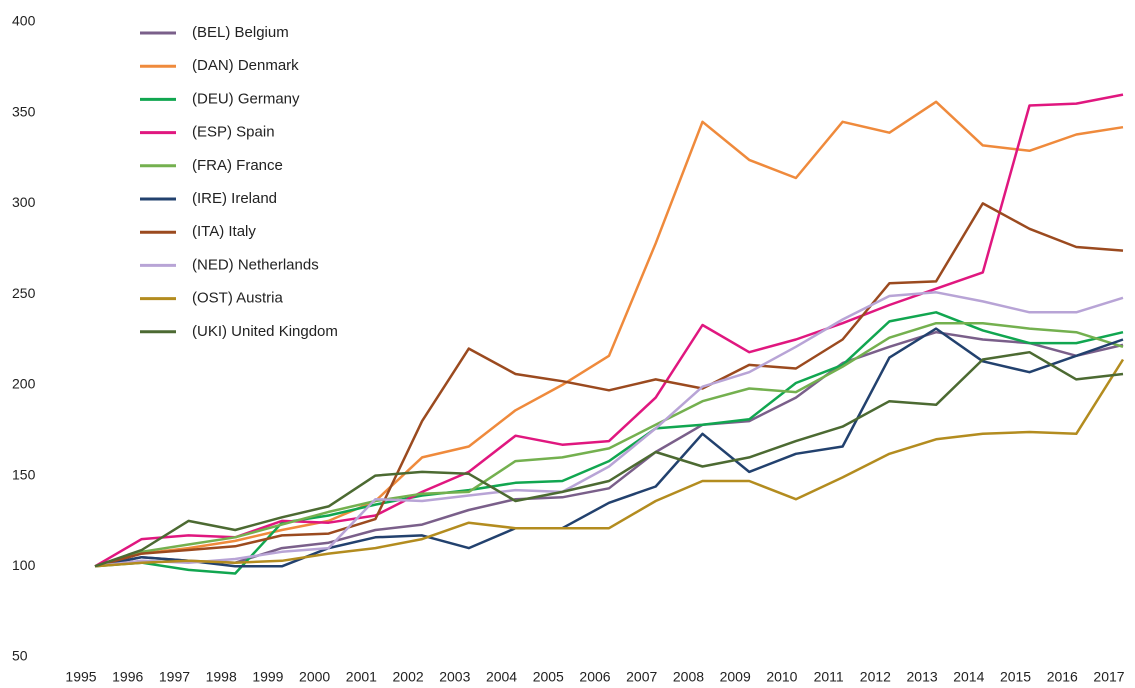 This screenshot has width=1135, height=688. I want to click on y-tick-label: 350, so click(24, 111).